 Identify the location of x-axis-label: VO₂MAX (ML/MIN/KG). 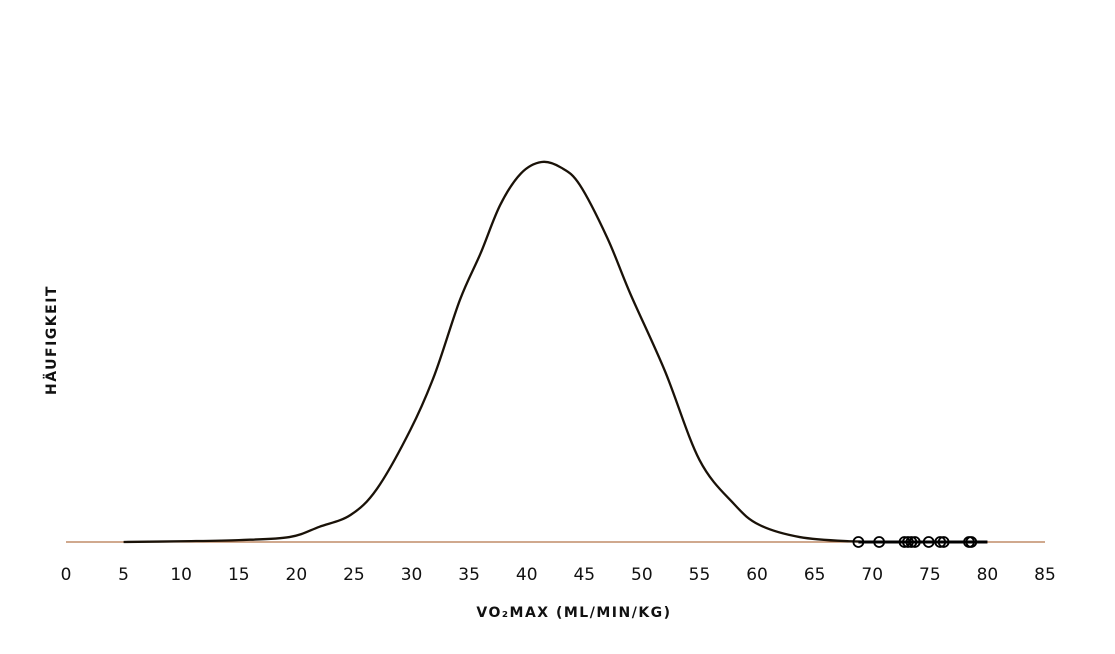
(573, 613).